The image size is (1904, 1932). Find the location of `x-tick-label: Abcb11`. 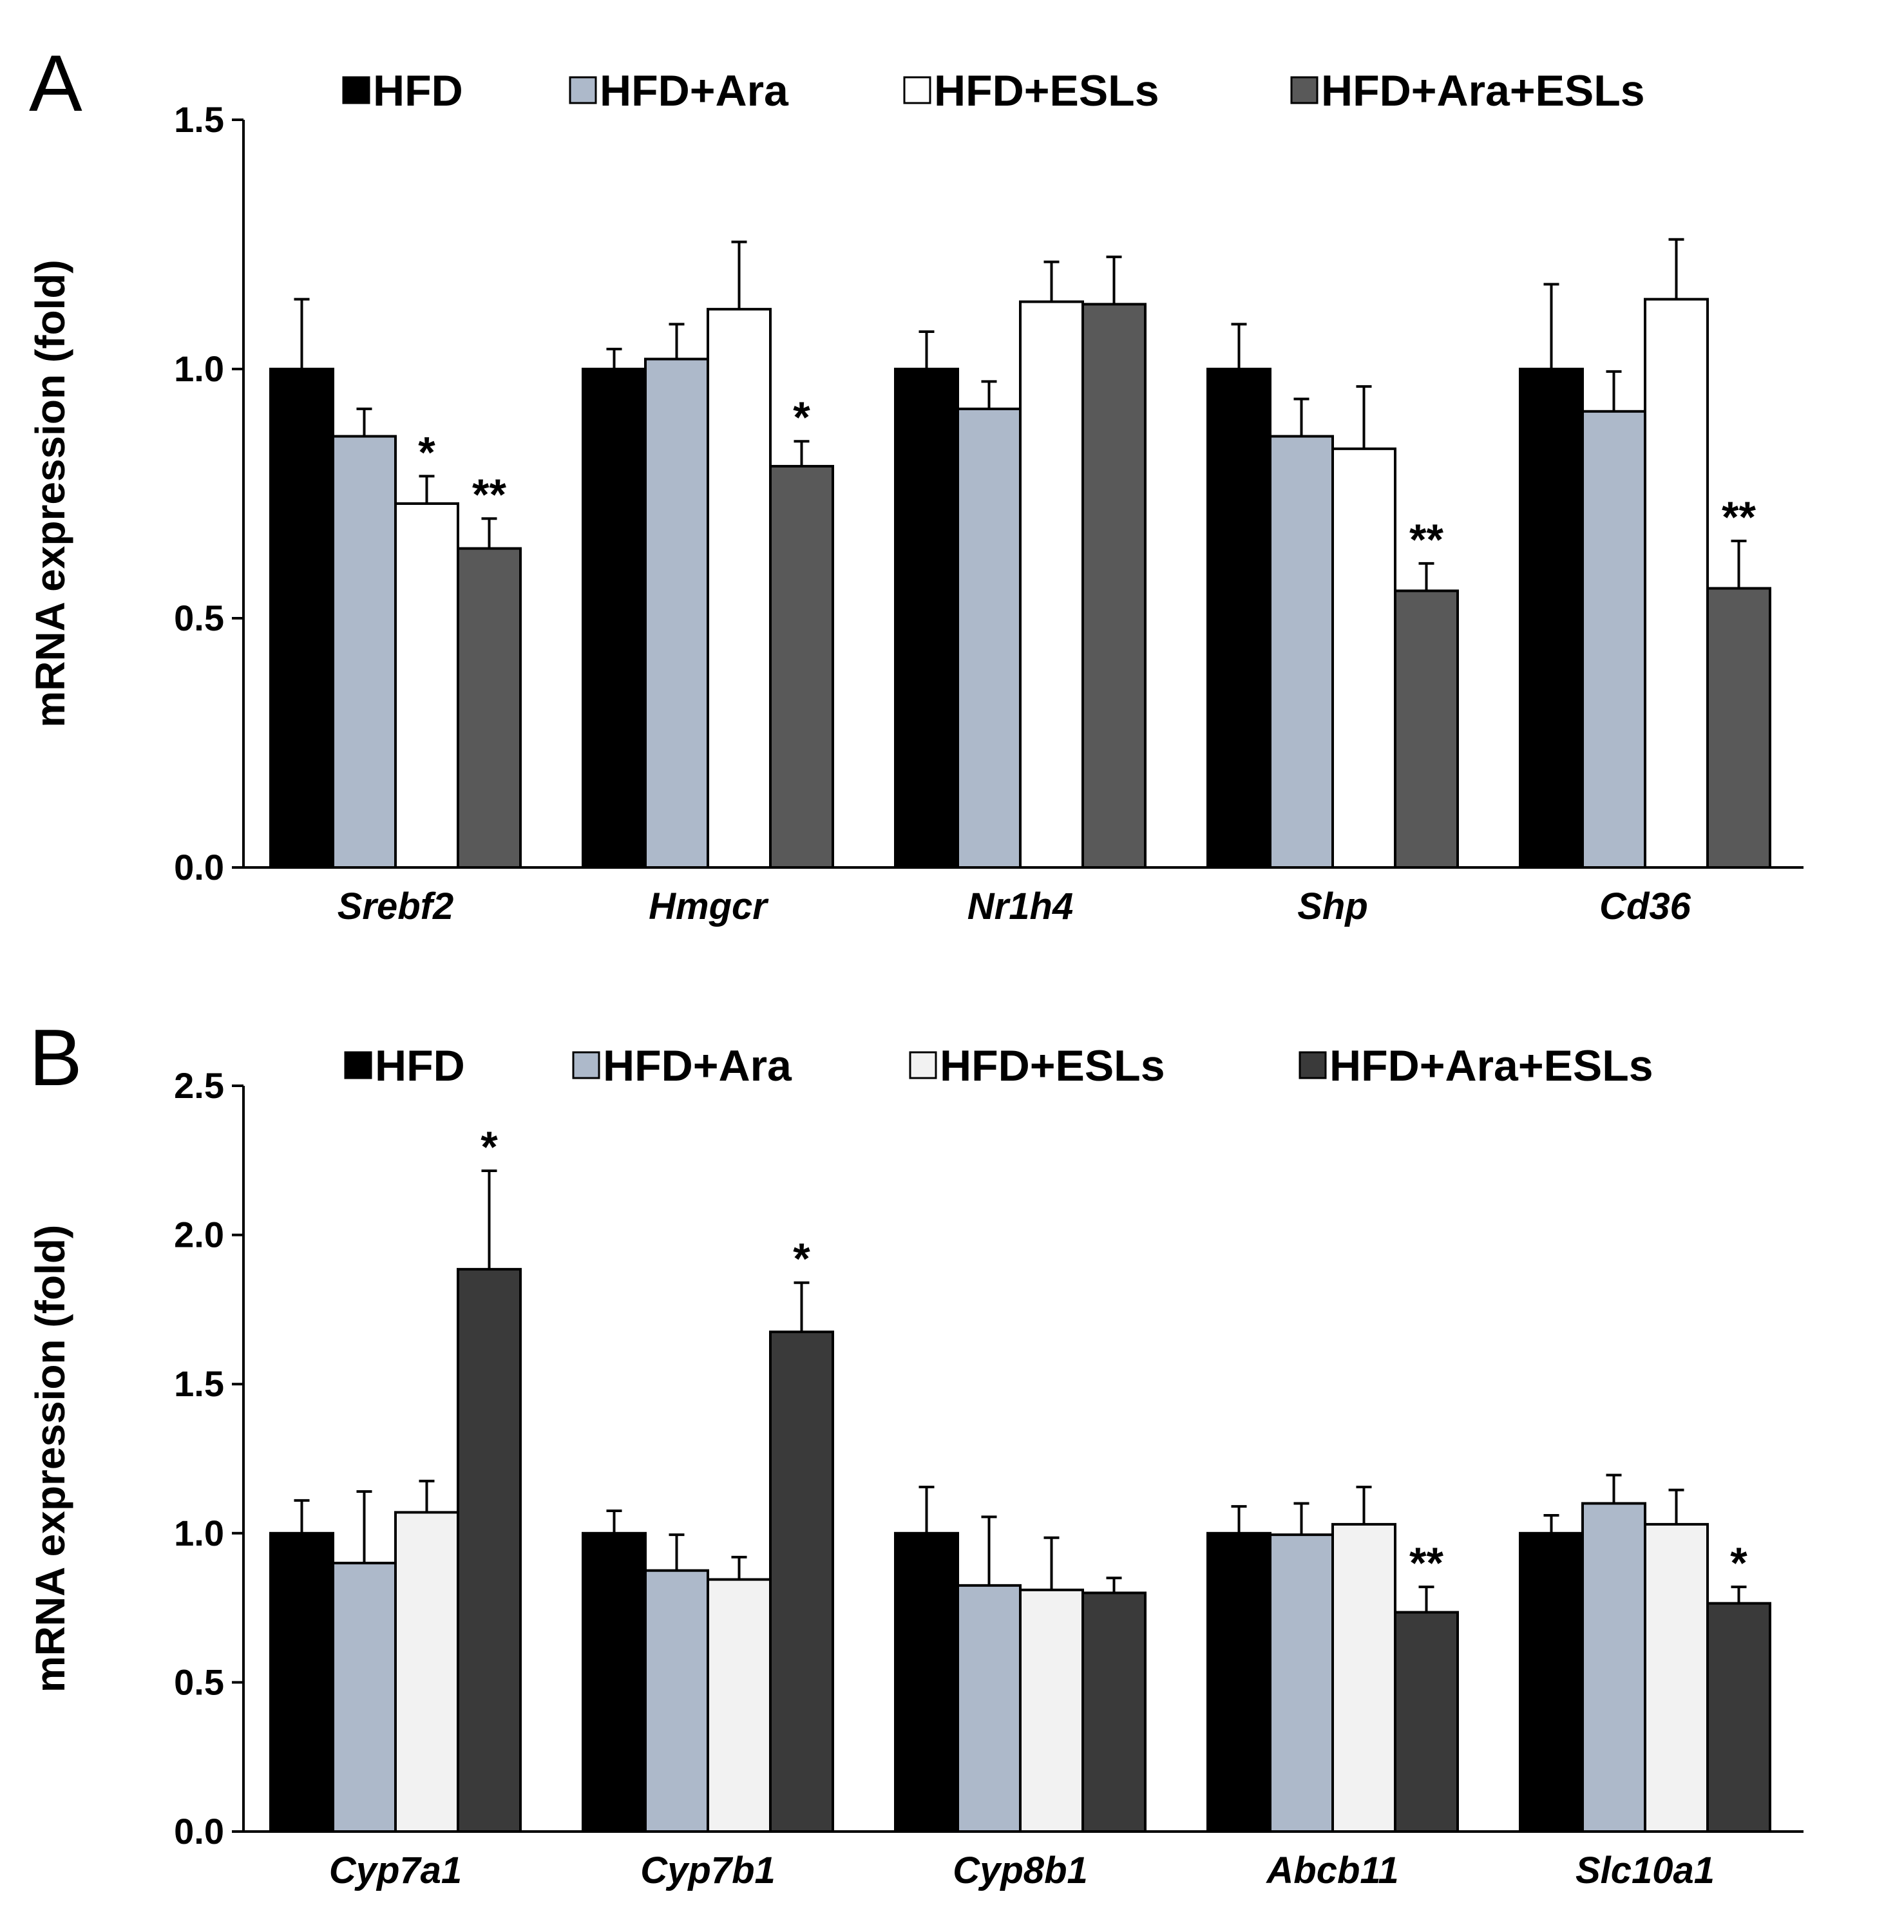

x-tick-label: Abcb11 is located at coordinates (1331, 1870).